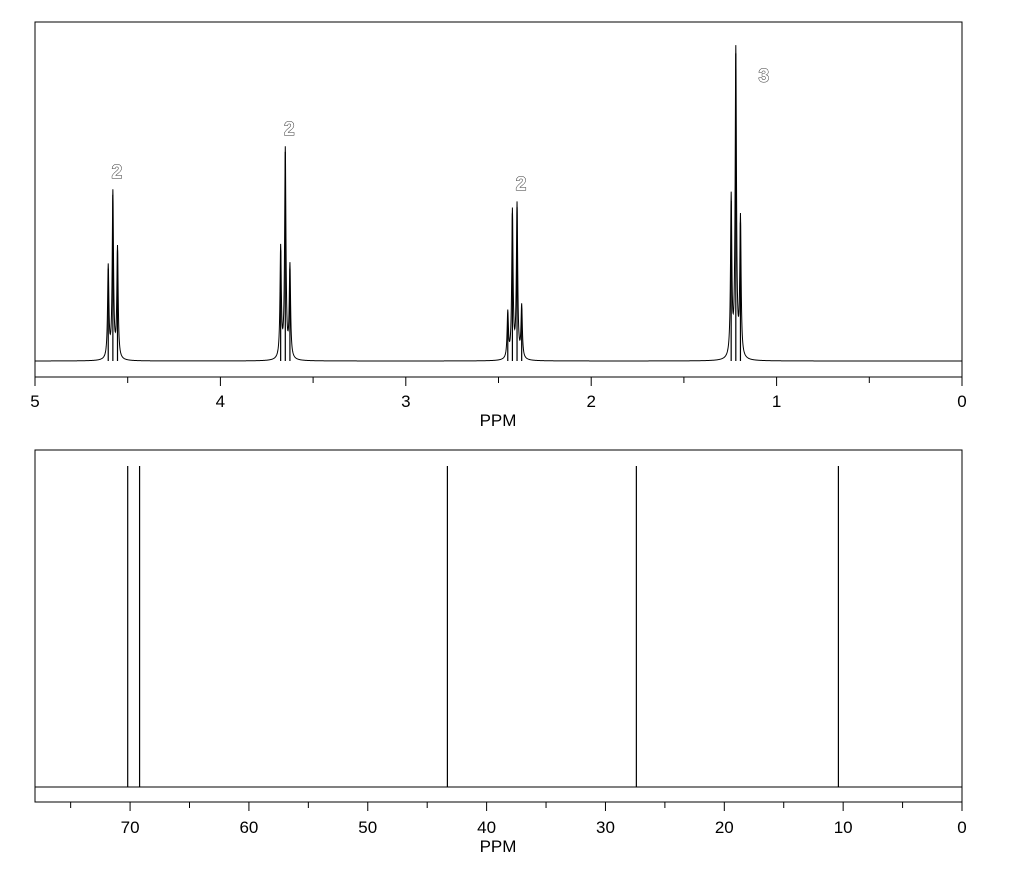 Image resolution: width=1024 pixels, height=888 pixels. What do you see at coordinates (498, 420) in the screenshot?
I see `proton-x-axis-title: PPM` at bounding box center [498, 420].